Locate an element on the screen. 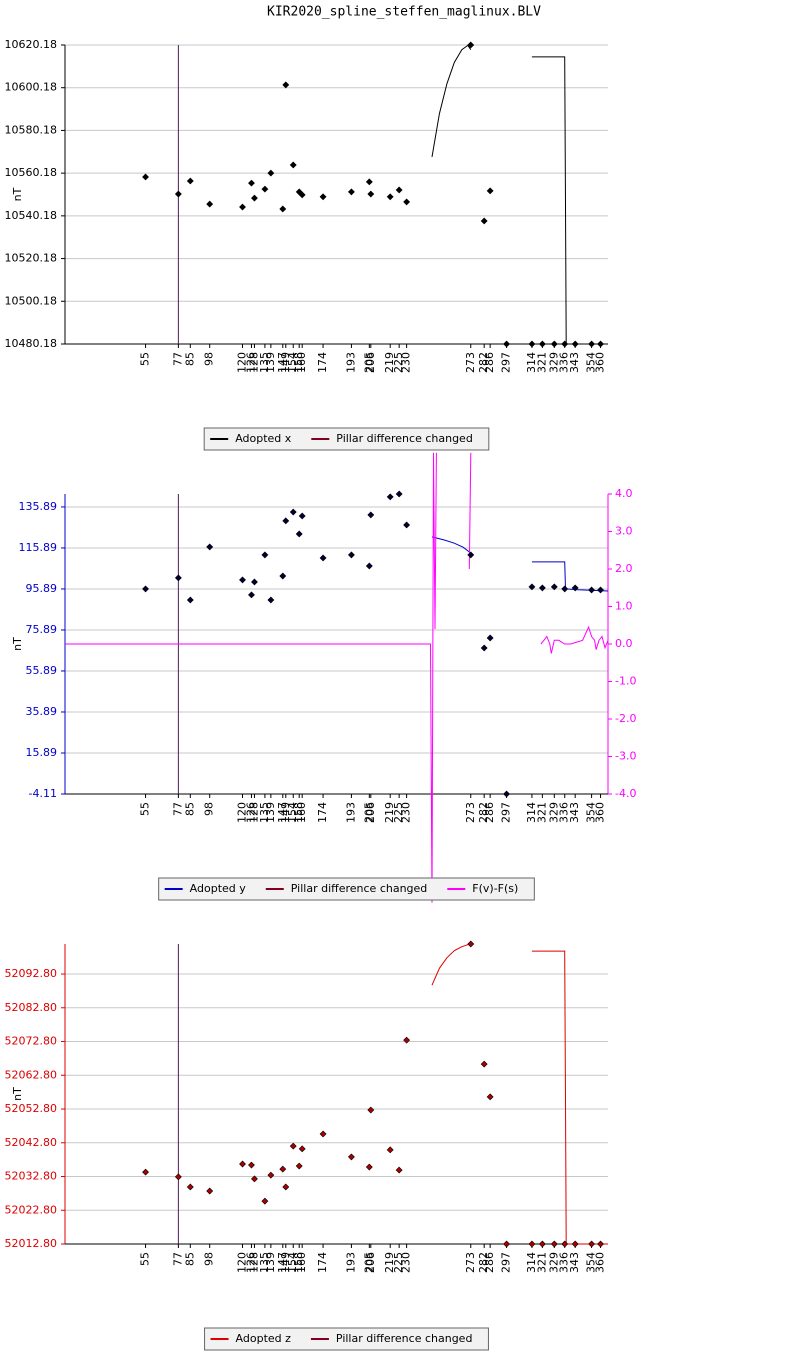  x-tick-label: 205 is located at coordinates (368, 812).